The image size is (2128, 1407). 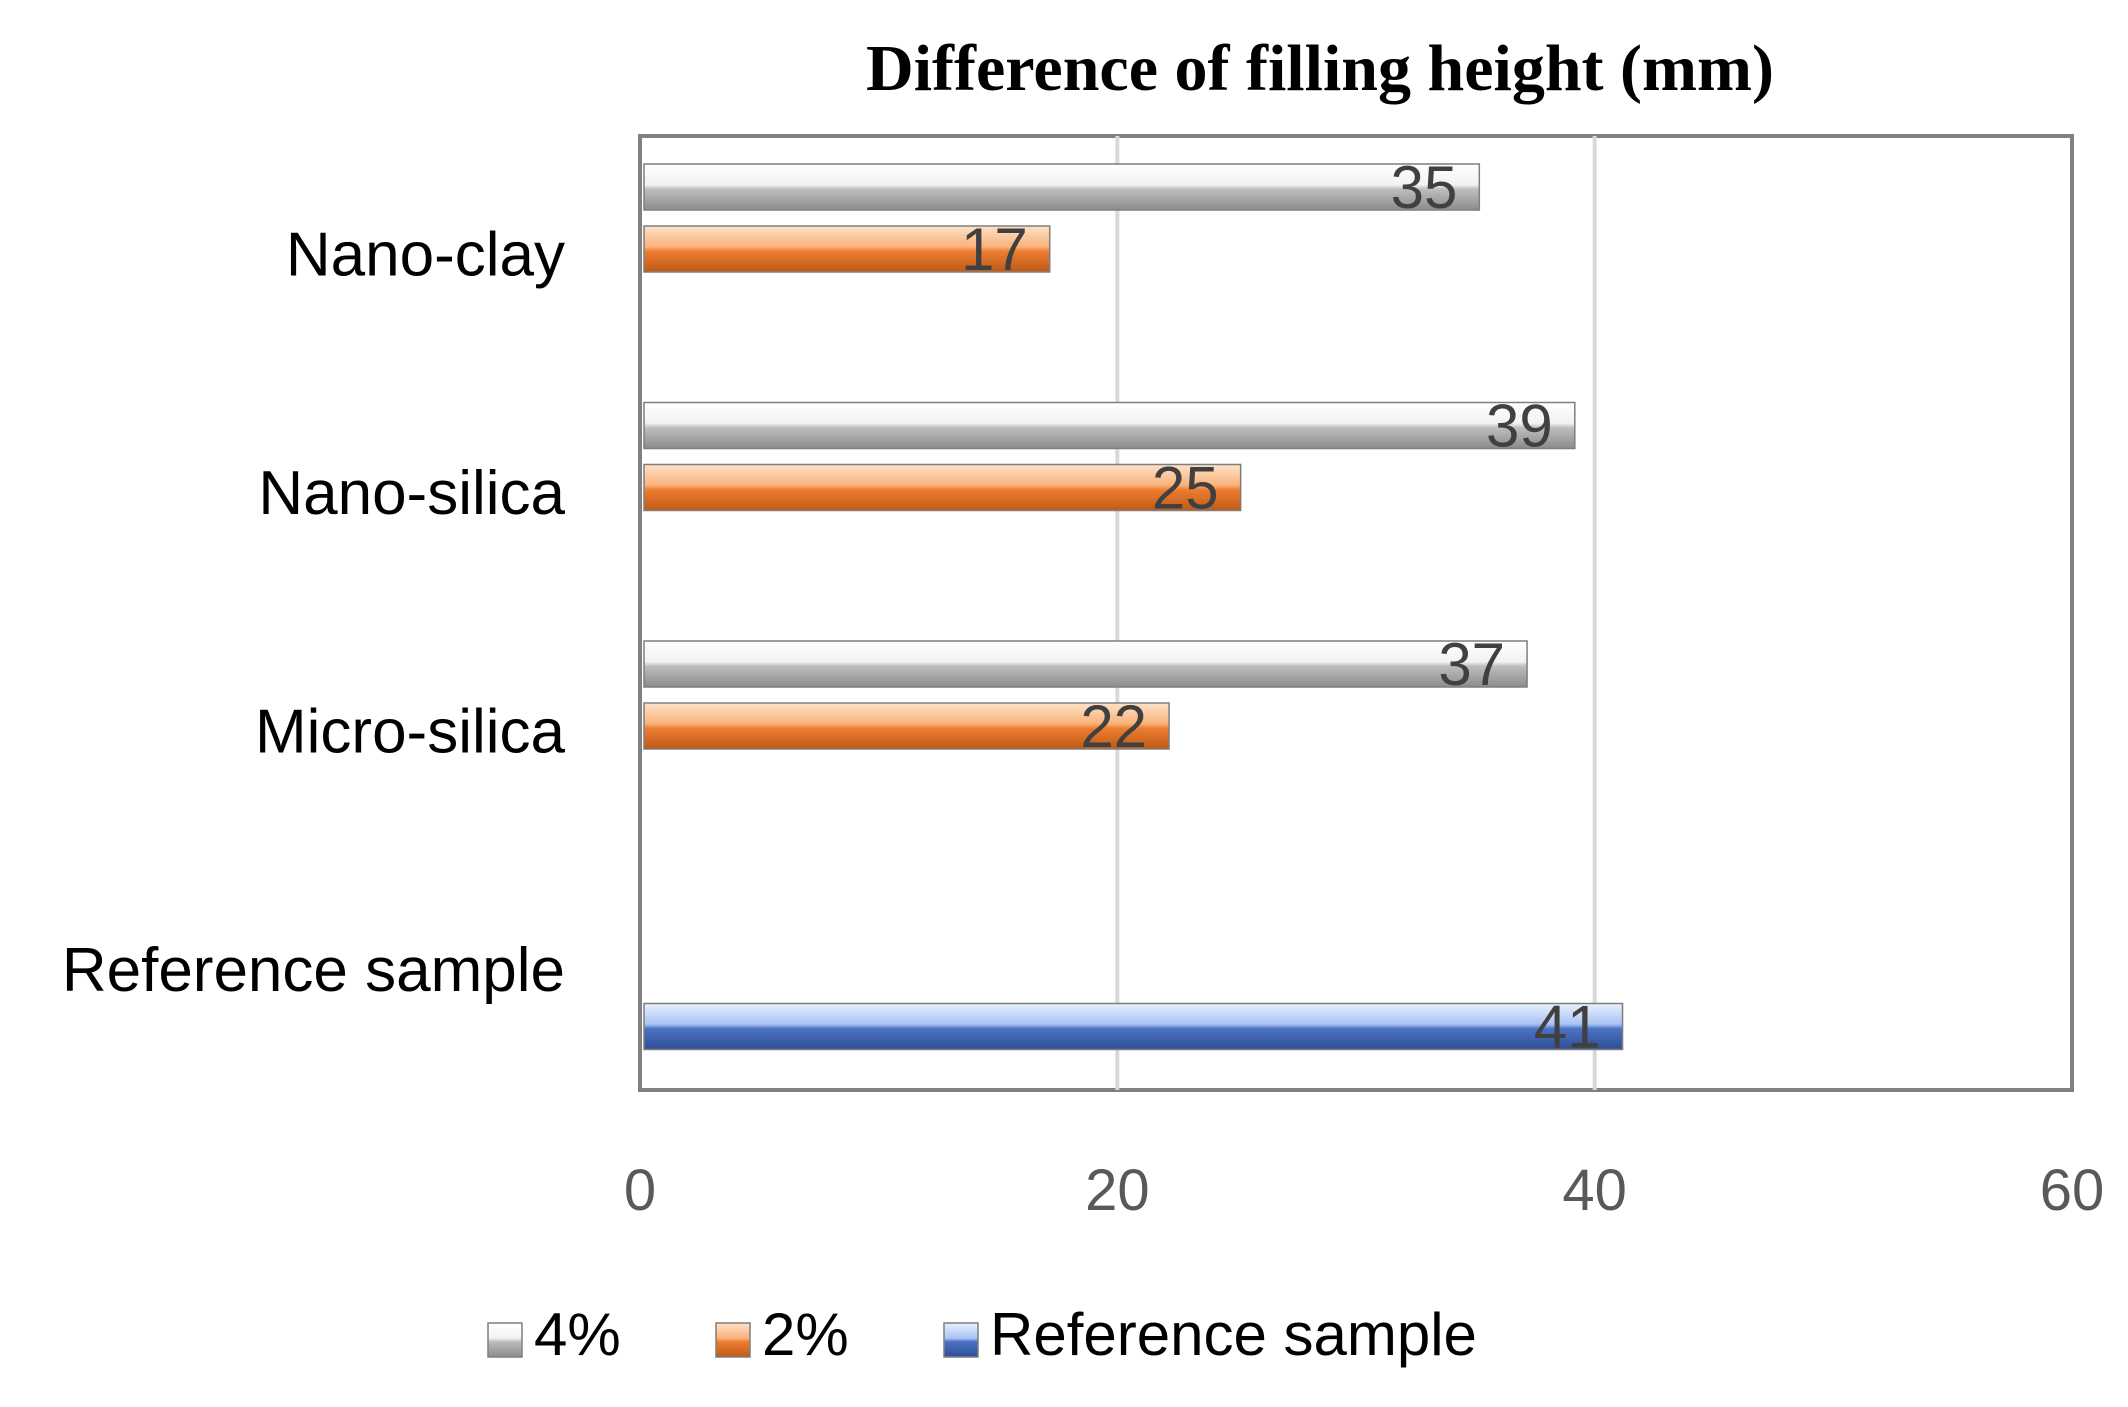 What do you see at coordinates (1133, 1026) in the screenshot?
I see `bar-reference-sample-reference-sample` at bounding box center [1133, 1026].